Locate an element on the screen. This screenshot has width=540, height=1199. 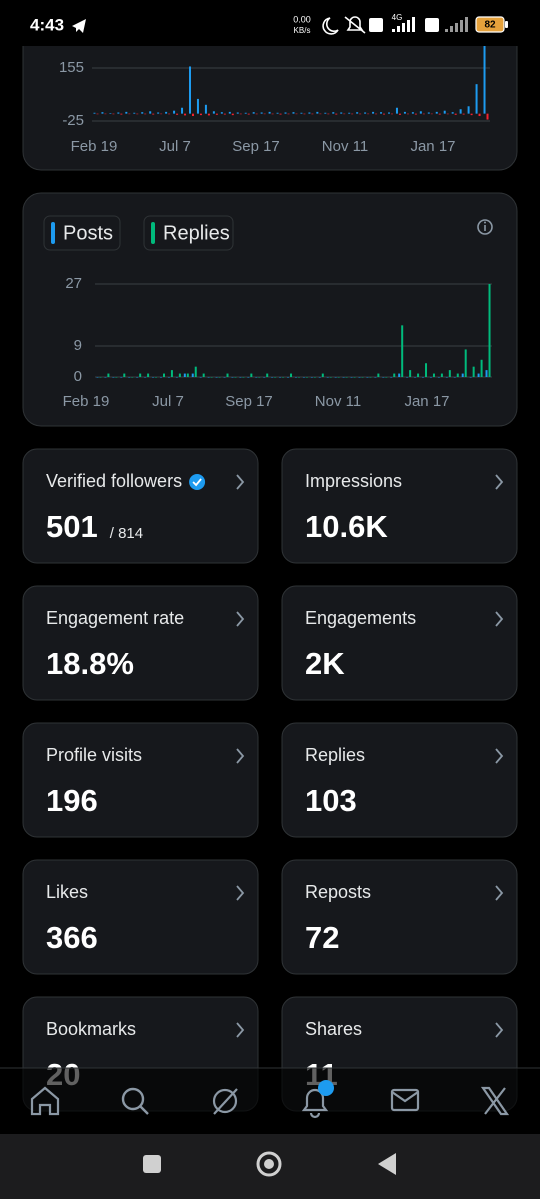
home-icon is located at coordinates (45, 1101).